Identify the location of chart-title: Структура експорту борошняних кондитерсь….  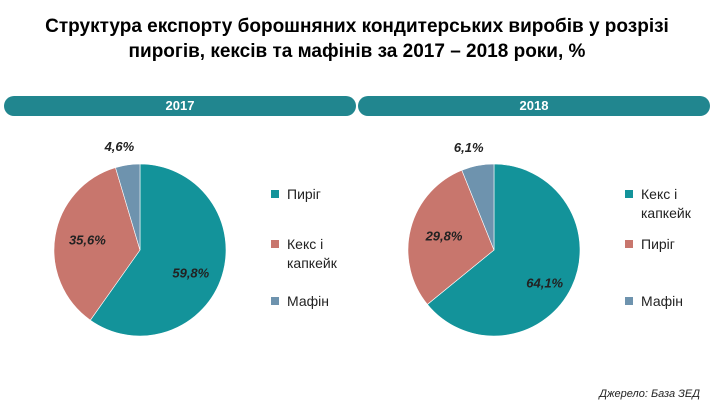
(357, 39).